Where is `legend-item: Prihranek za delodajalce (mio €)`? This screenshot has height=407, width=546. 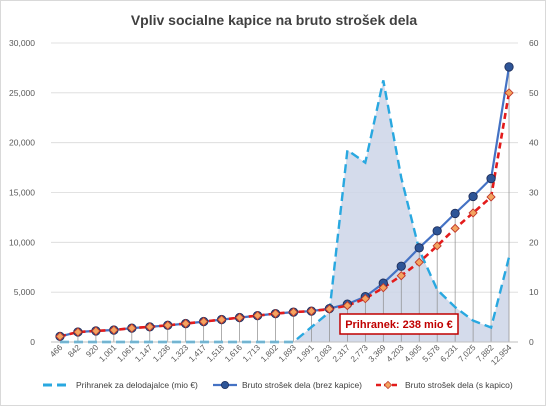 legend-item: Prihranek za delodajalce (mio €) is located at coordinates (120, 385).